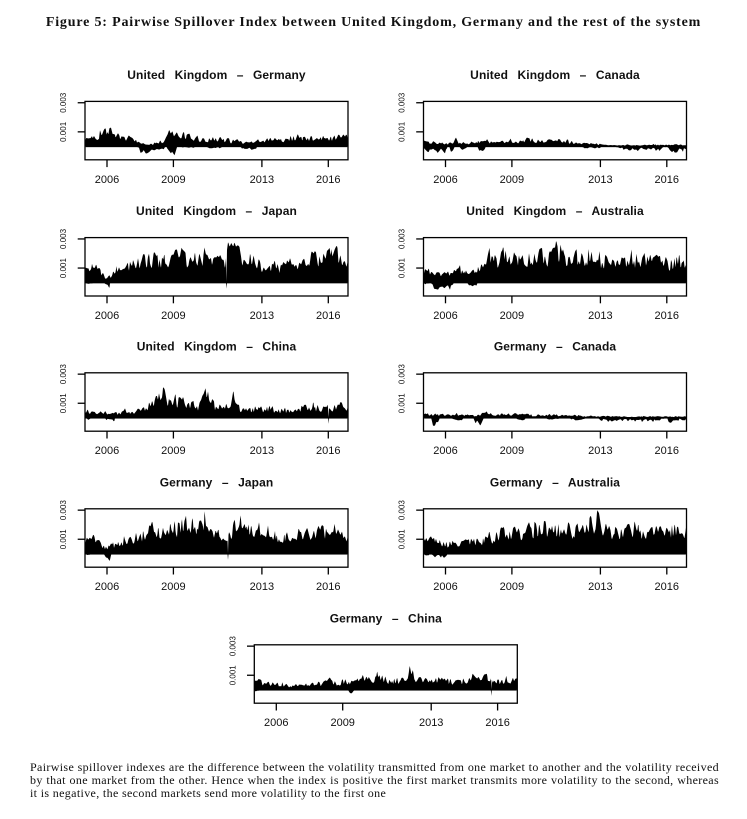 The width and height of the screenshot is (747, 819). Describe the element at coordinates (555, 482) in the screenshot. I see `svg-text: Germany – Australia` at that location.